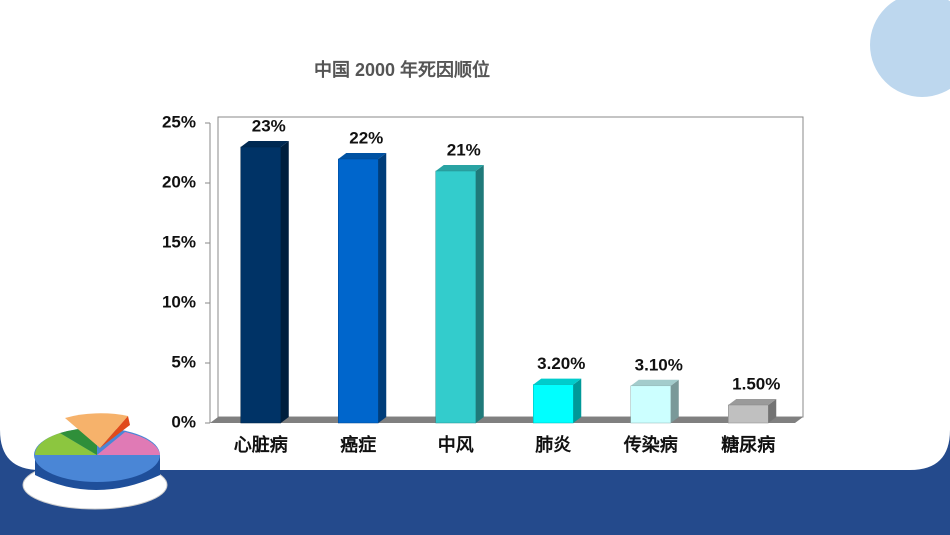 The width and height of the screenshot is (950, 535). I want to click on x-tick-label: 糖尿病, so click(748, 444).